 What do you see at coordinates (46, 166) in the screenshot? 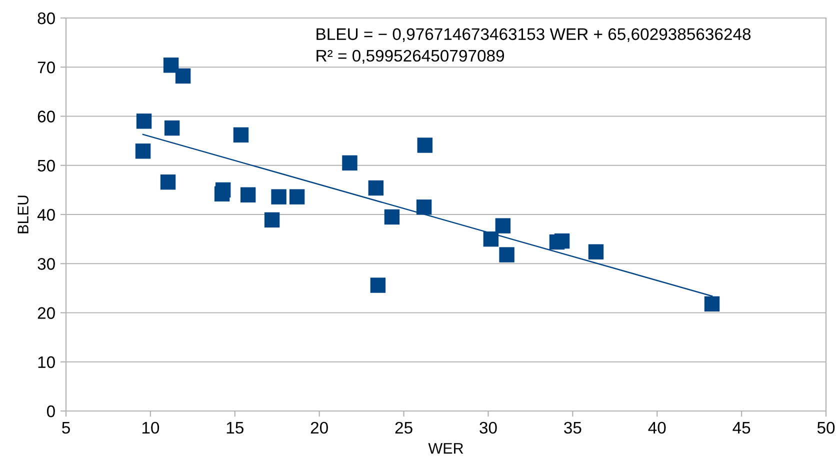
I see `y-tick-label: 50` at bounding box center [46, 166].